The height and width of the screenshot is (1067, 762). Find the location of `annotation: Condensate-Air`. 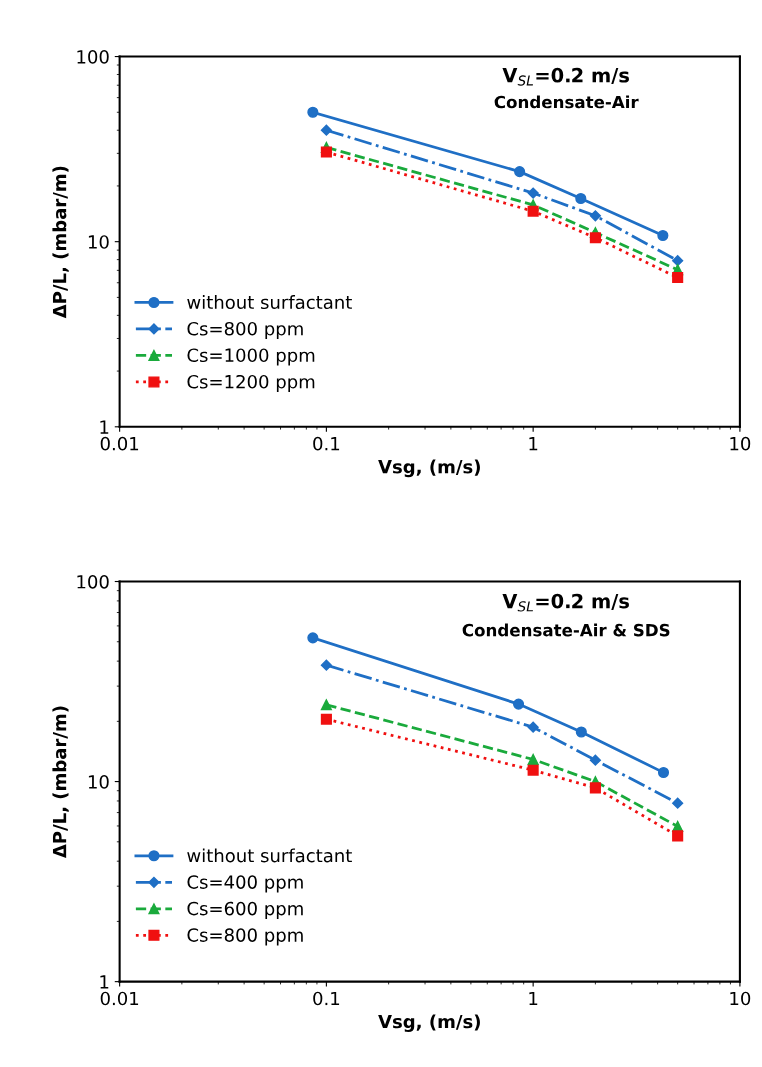

annotation: Condensate-Air is located at coordinates (566, 102).